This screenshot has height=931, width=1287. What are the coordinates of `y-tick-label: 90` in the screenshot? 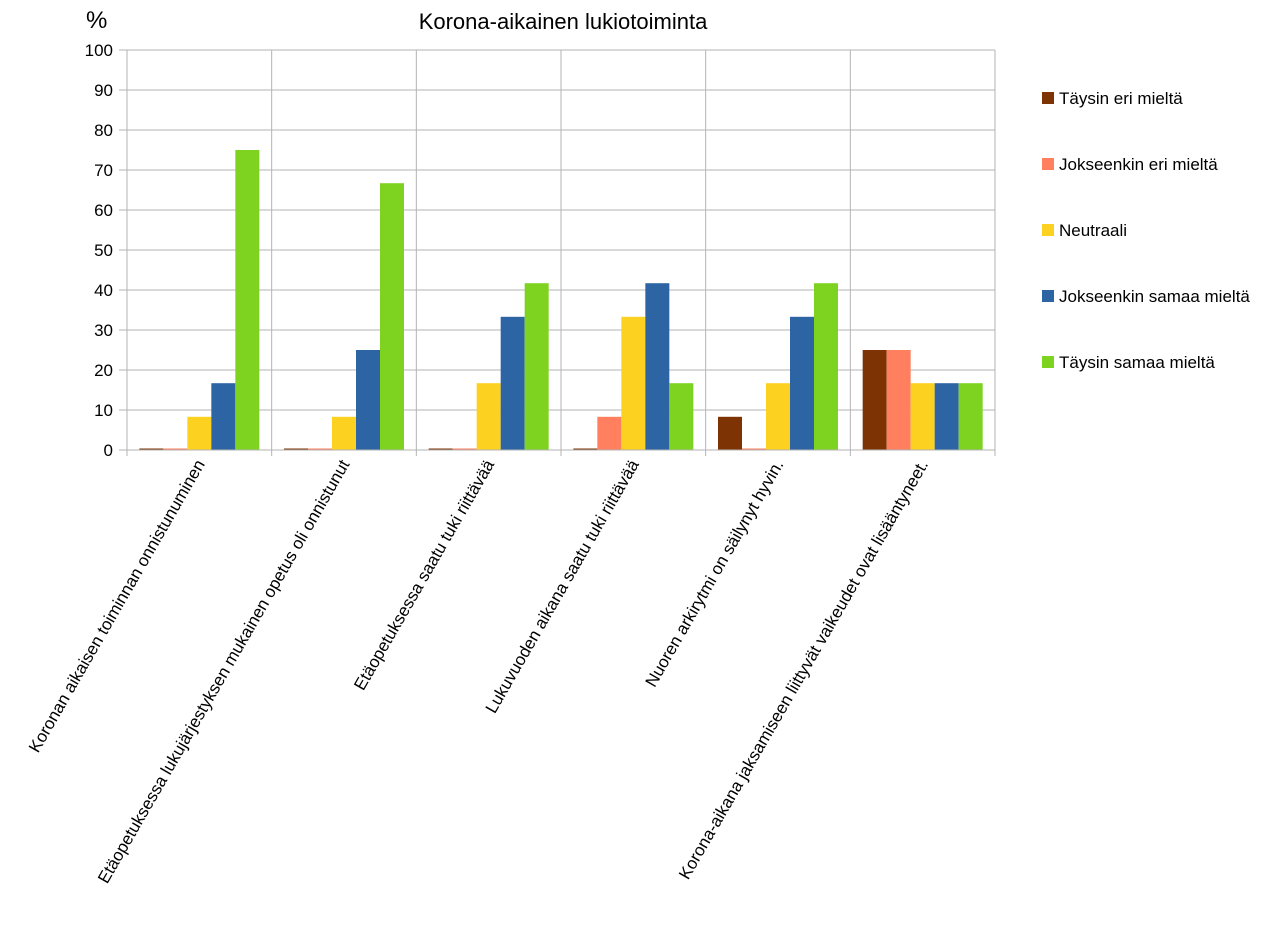 It's located at (103, 90).